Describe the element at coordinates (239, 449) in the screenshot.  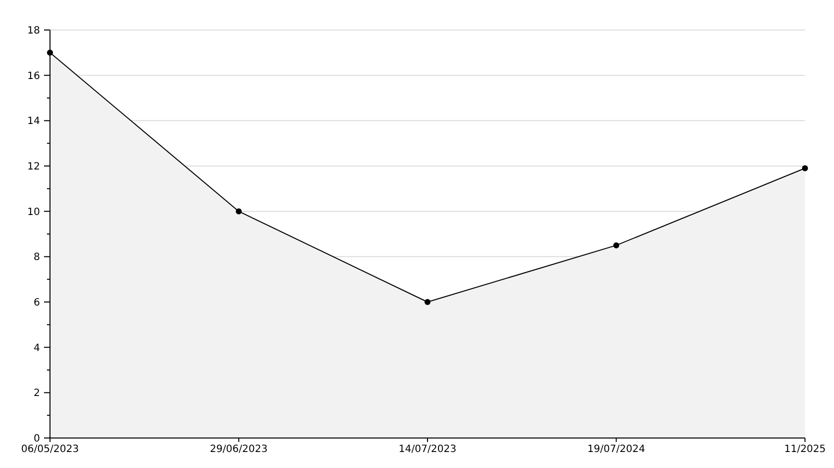
I see `x-tick-label: 29/06/2023` at that location.